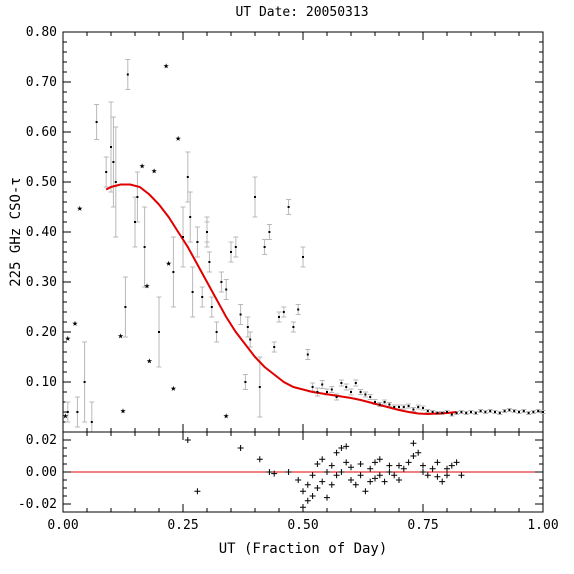 The image size is (574, 574). Describe the element at coordinates (324, 474) in the screenshot. I see `residual-points` at that location.